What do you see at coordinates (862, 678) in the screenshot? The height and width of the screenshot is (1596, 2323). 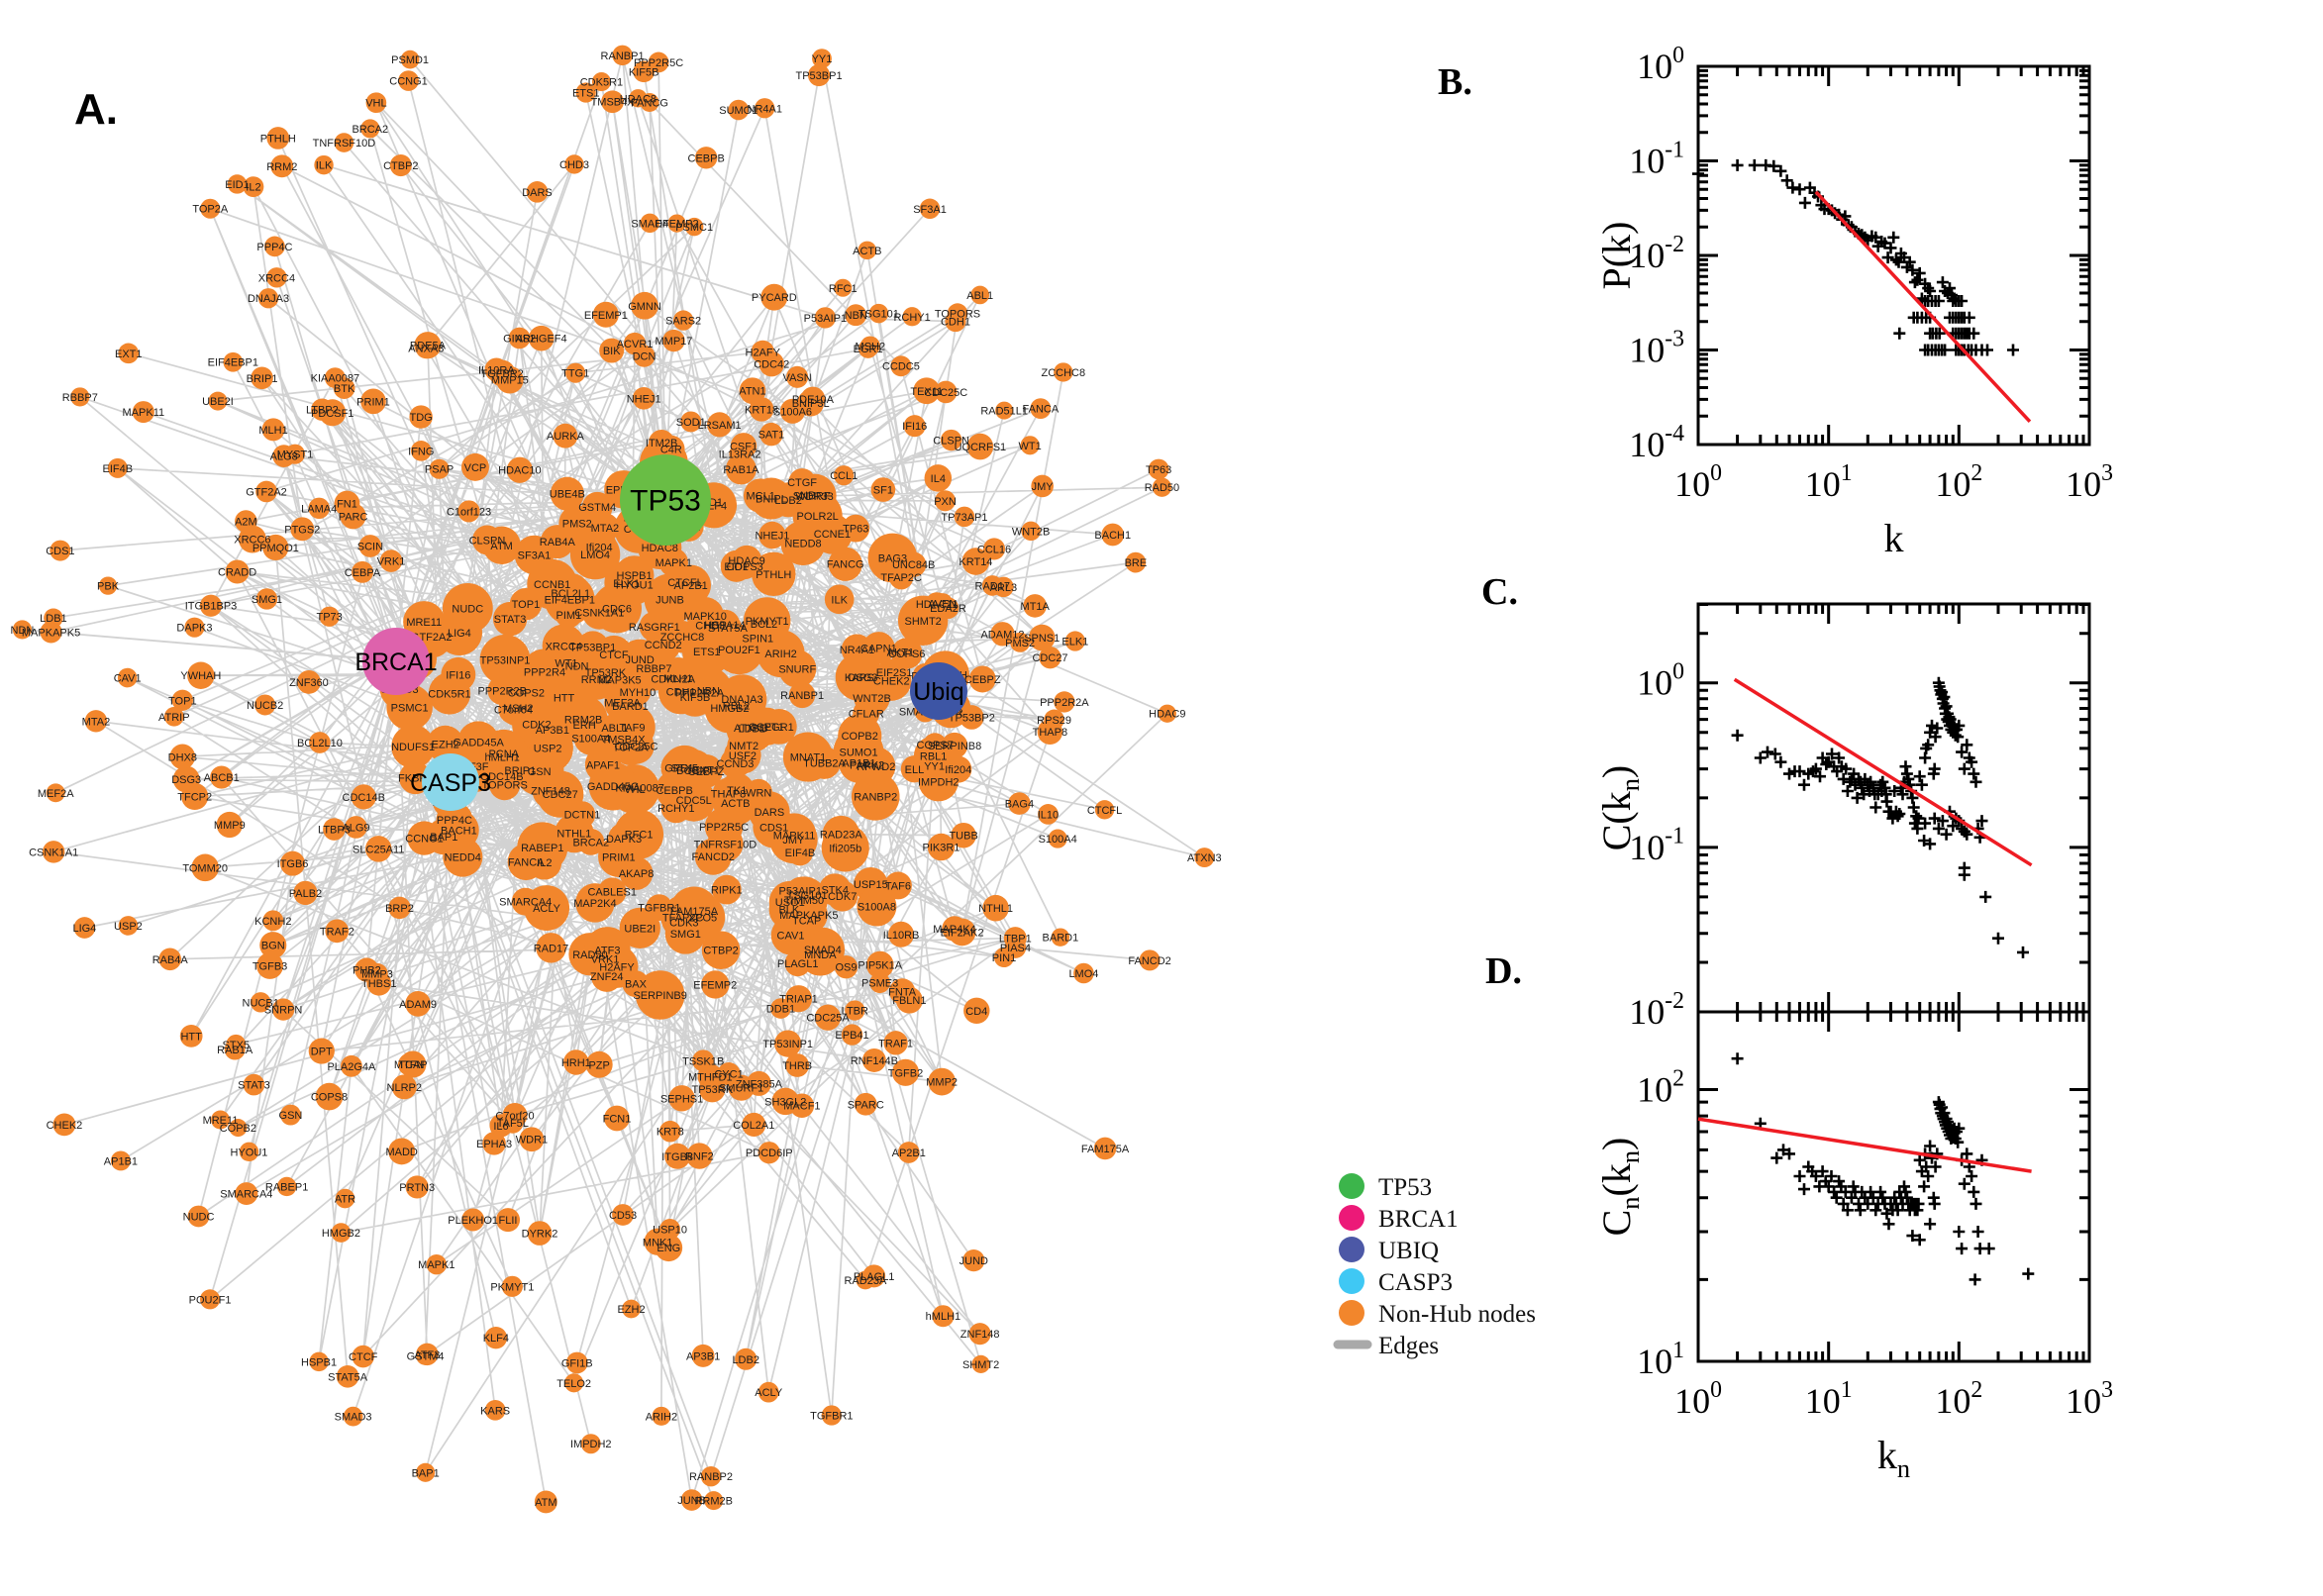 I see `network-node-label: DSG3` at bounding box center [862, 678].